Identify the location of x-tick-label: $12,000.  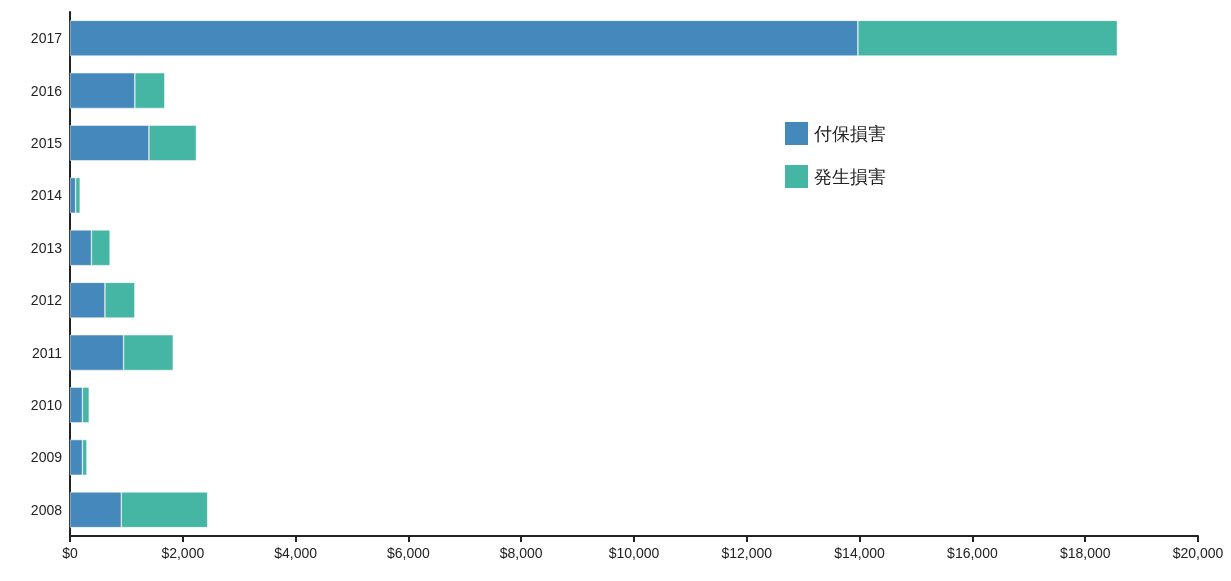
(747, 553).